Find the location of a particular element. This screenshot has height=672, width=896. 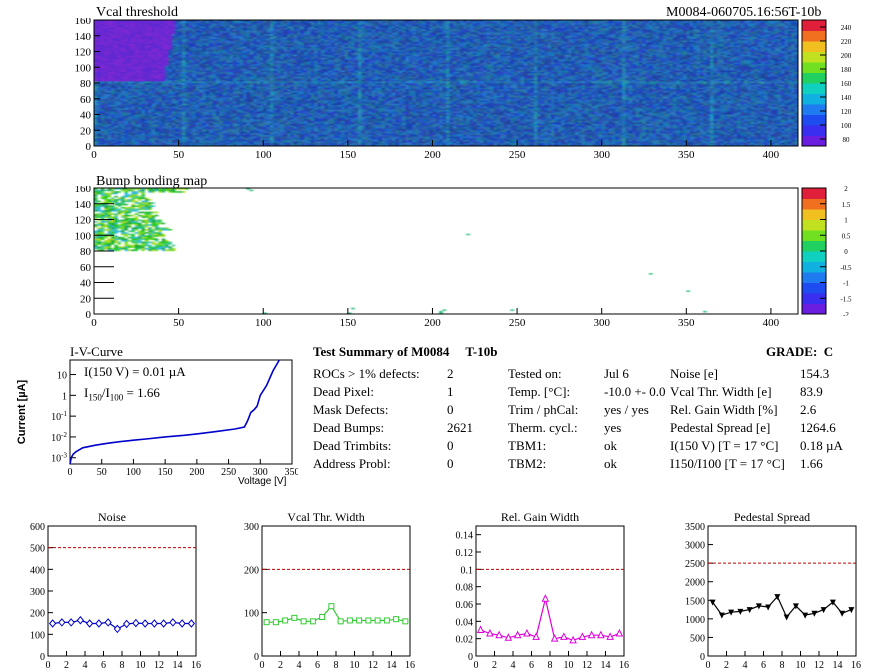

vcal-colorbar-tick-label: 160 is located at coordinates (846, 84).